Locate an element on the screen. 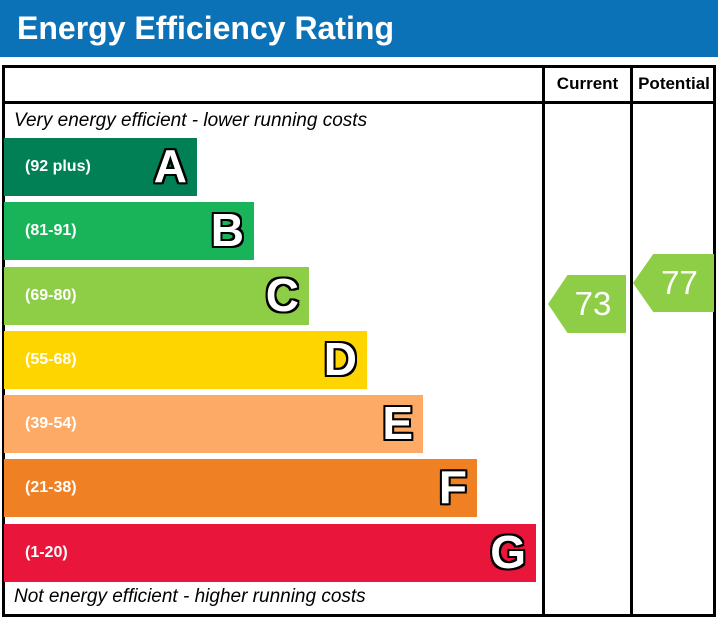 The height and width of the screenshot is (619, 718). band-row-e: (39-54) E is located at coordinates (213, 424).